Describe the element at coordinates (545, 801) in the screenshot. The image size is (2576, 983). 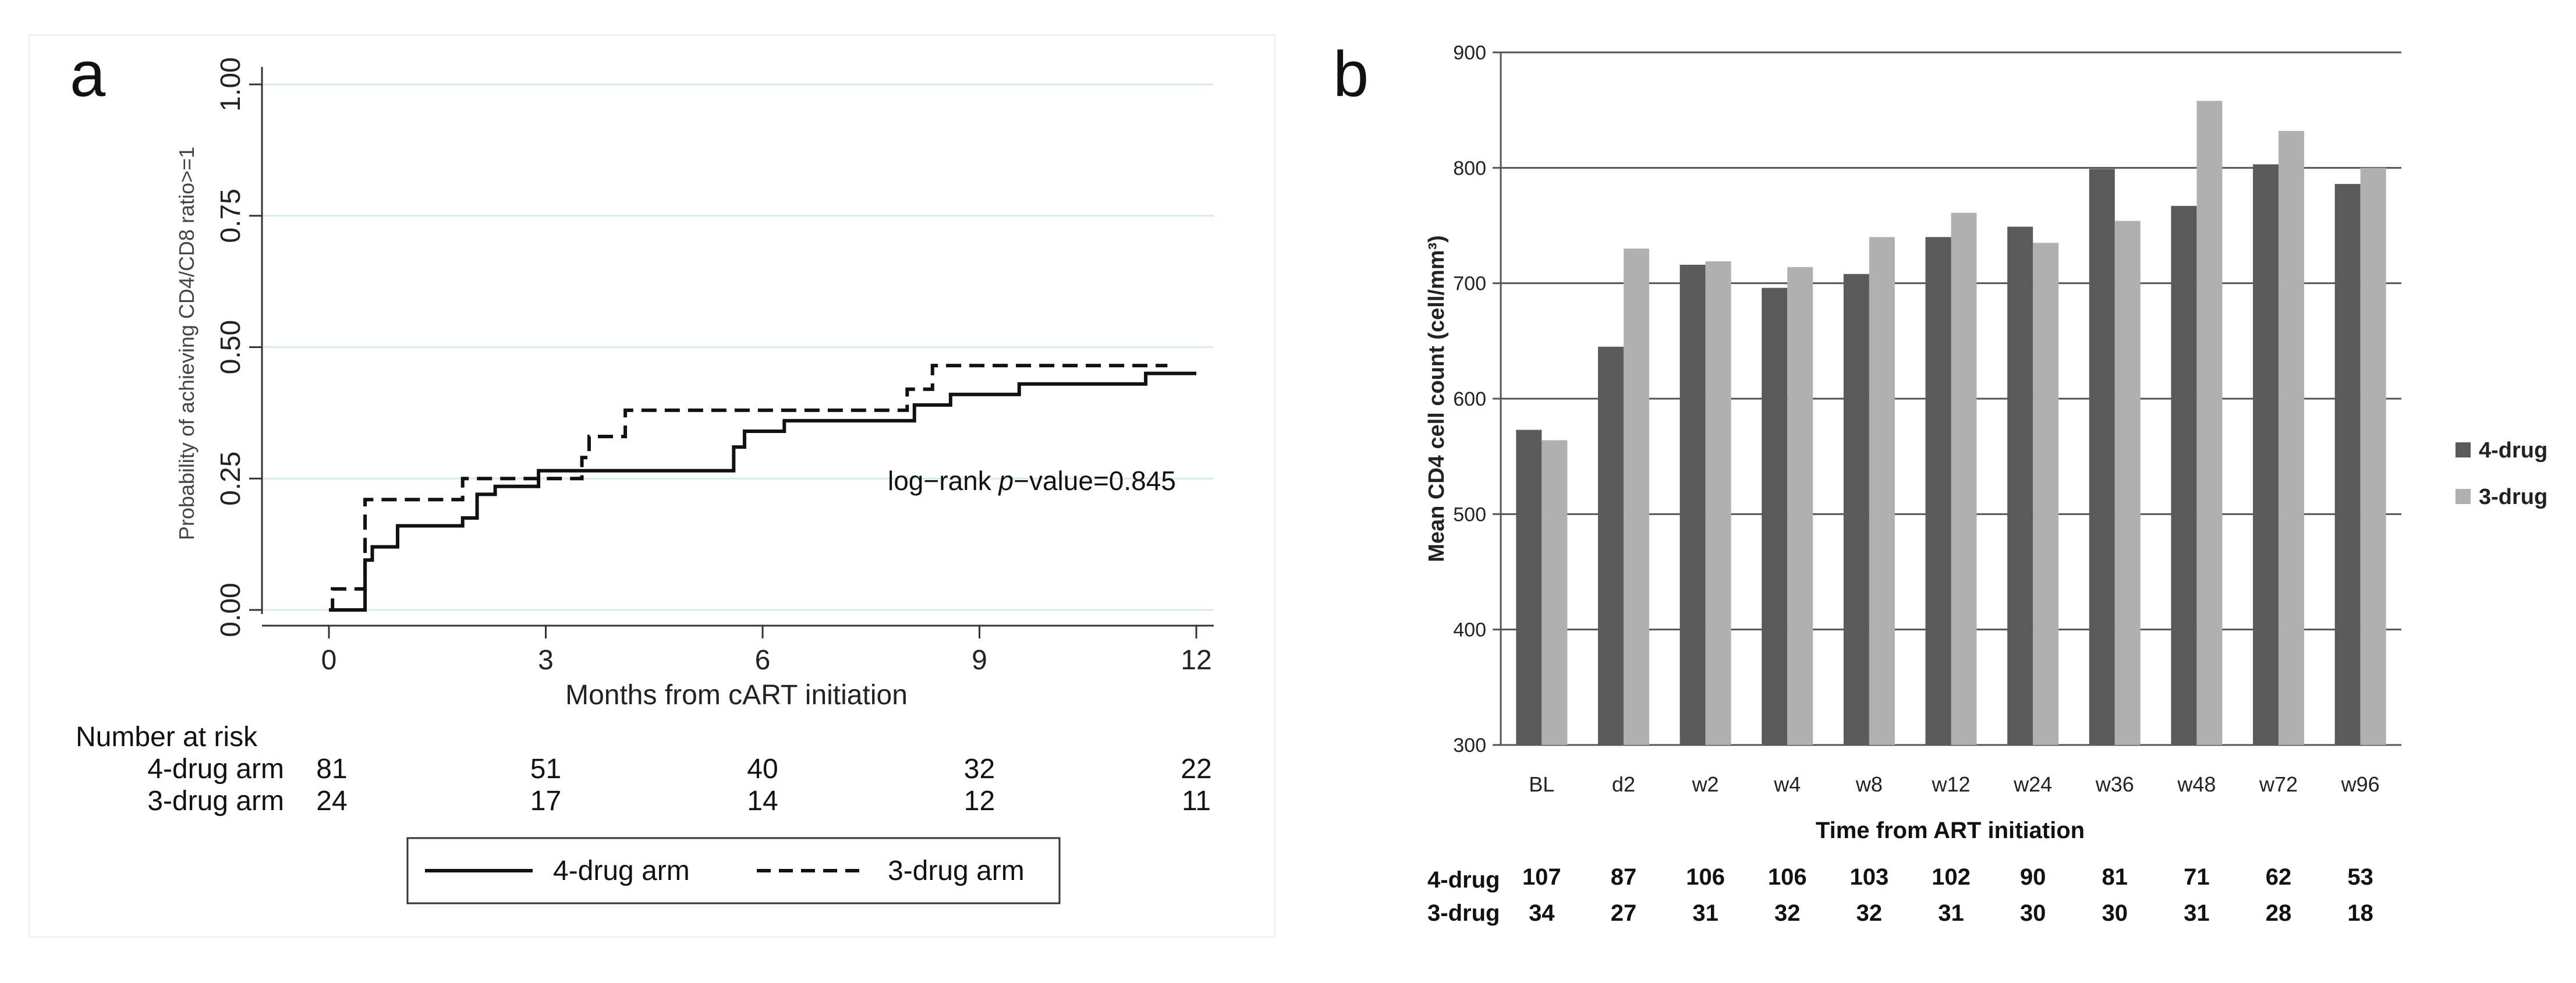
I see `risk-value: 17` at that location.